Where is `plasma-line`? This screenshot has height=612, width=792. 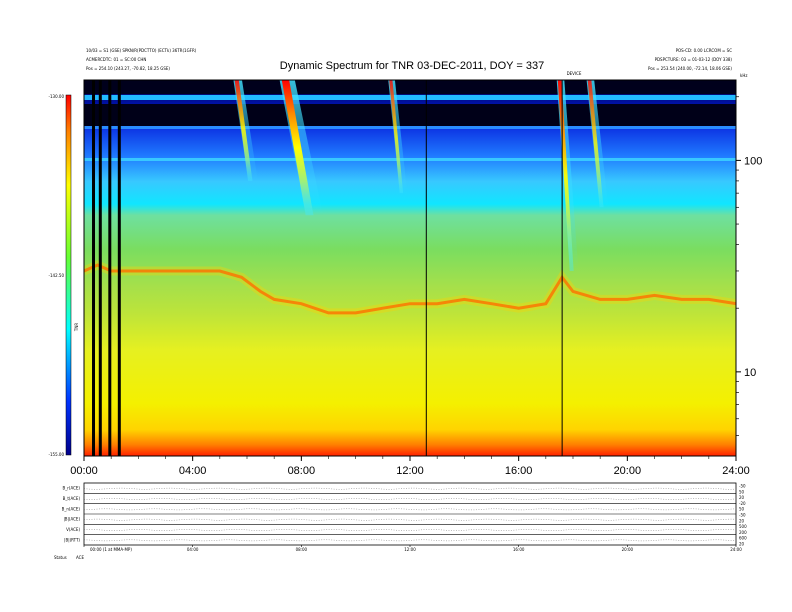 plasma-line is located at coordinates (410, 289).